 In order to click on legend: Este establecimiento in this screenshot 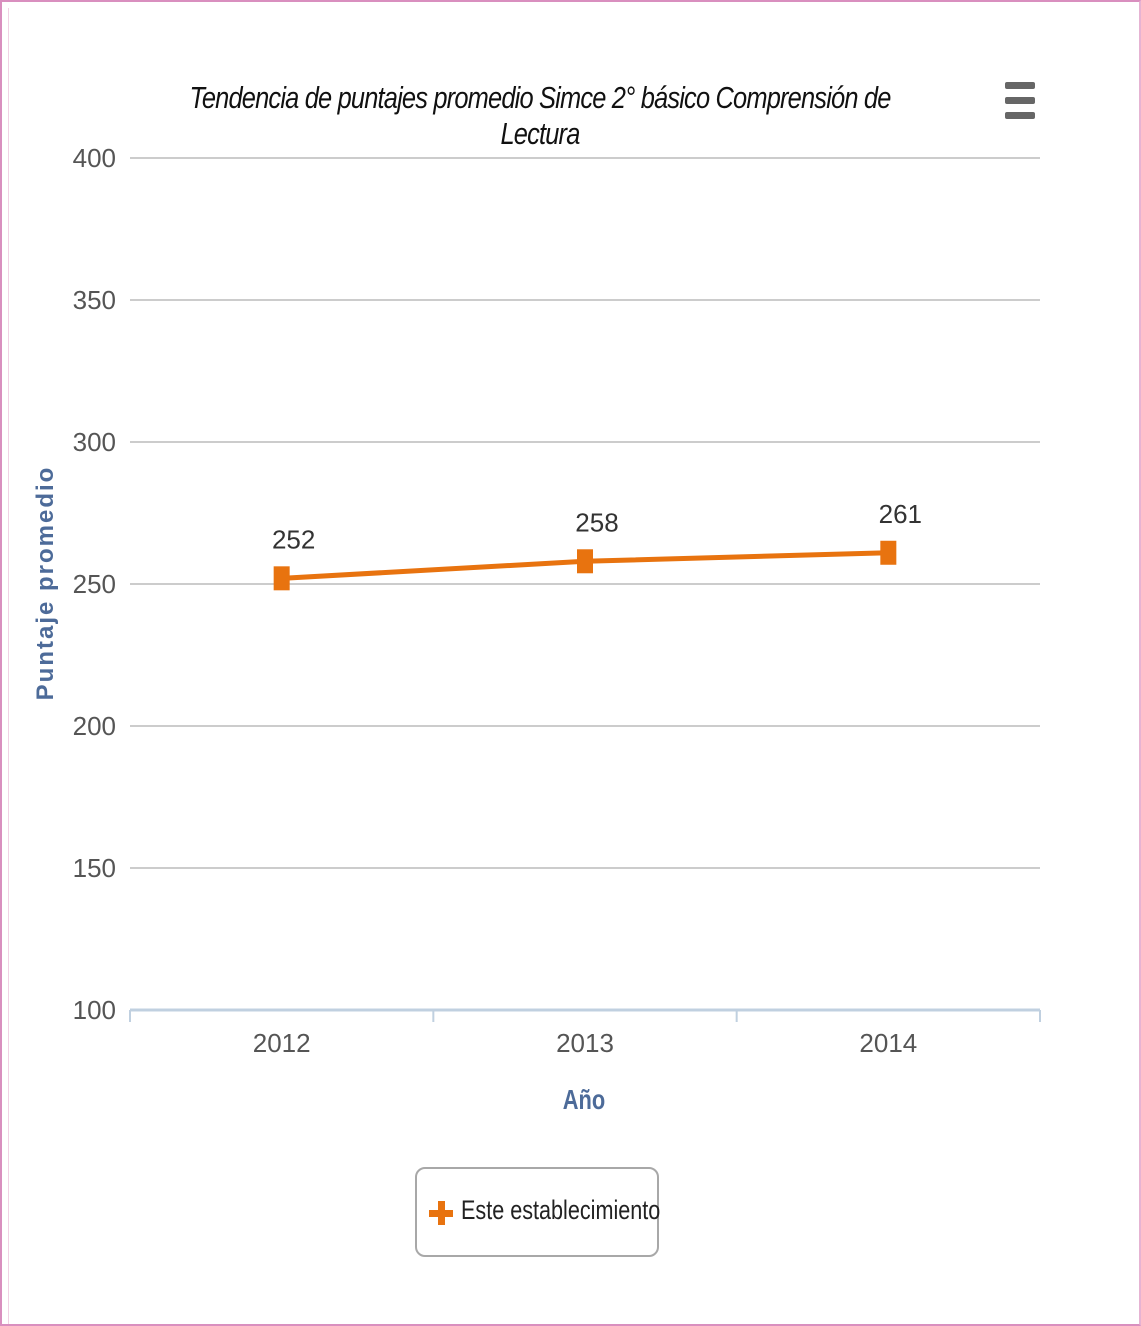, I will do `click(538, 1212)`.